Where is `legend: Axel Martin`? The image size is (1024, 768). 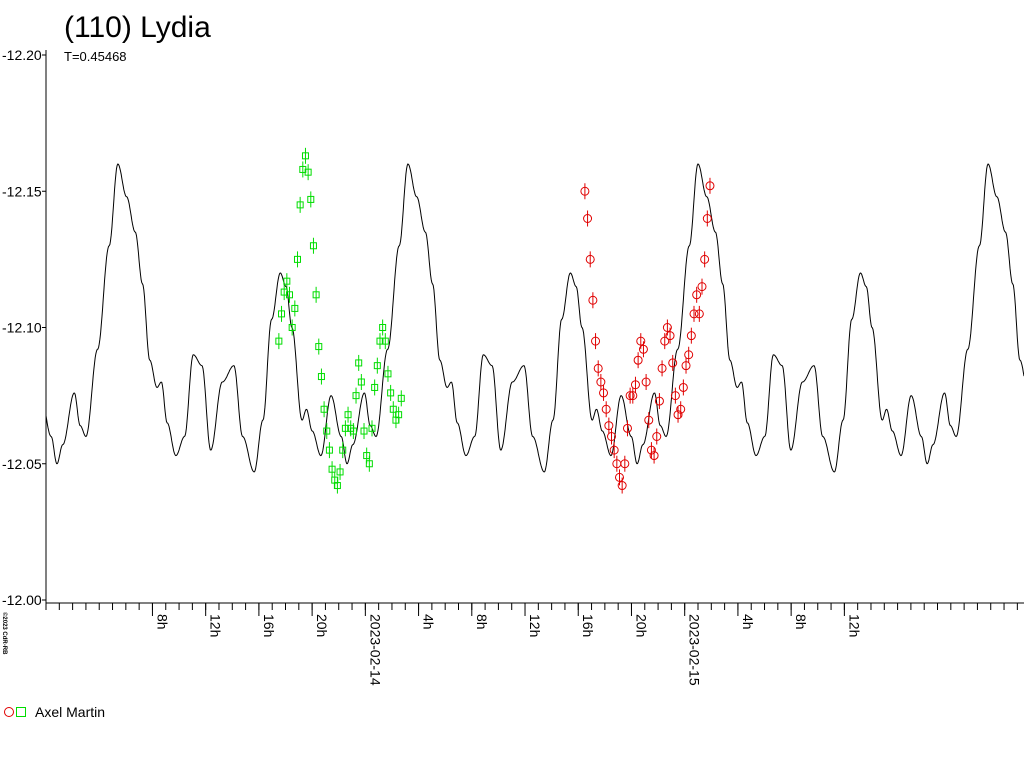
legend: Axel Martin is located at coordinates (54, 712).